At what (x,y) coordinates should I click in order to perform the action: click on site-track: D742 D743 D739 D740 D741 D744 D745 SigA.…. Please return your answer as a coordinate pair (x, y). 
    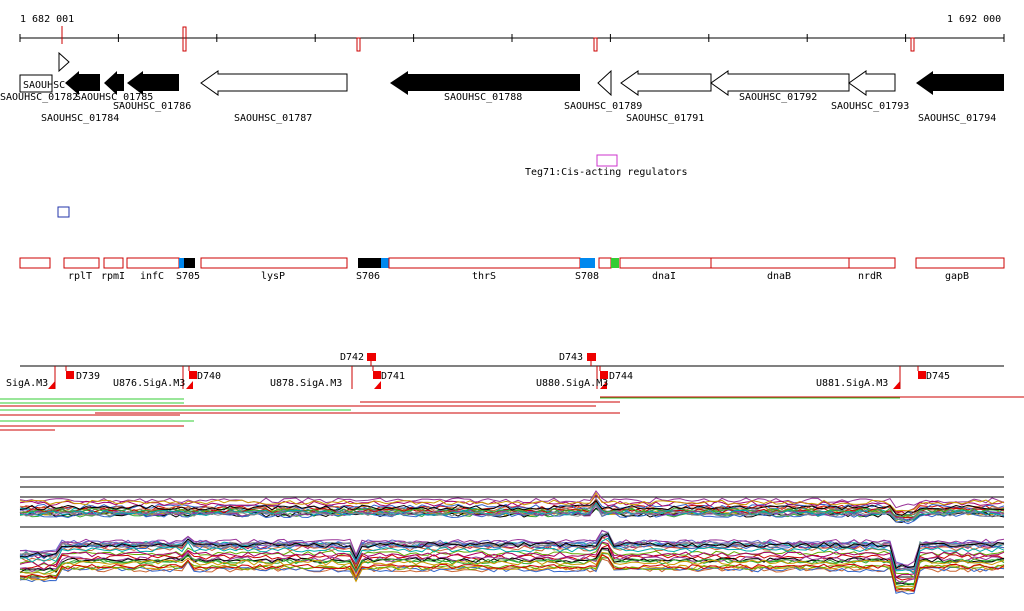
    Looking at the image, I should click on (505, 370).